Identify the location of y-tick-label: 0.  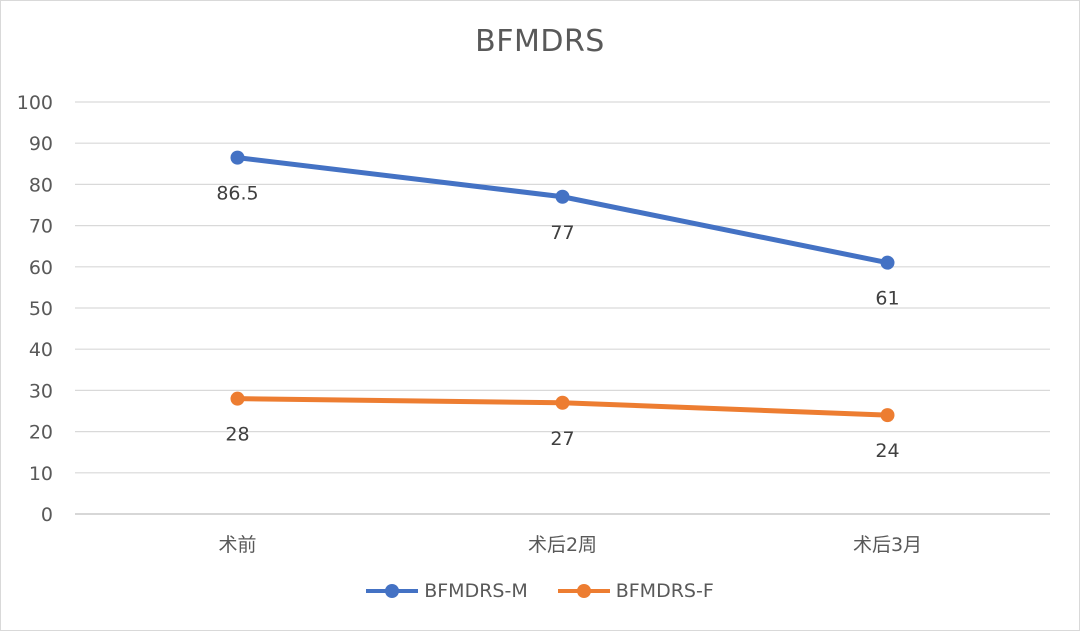
(47, 515).